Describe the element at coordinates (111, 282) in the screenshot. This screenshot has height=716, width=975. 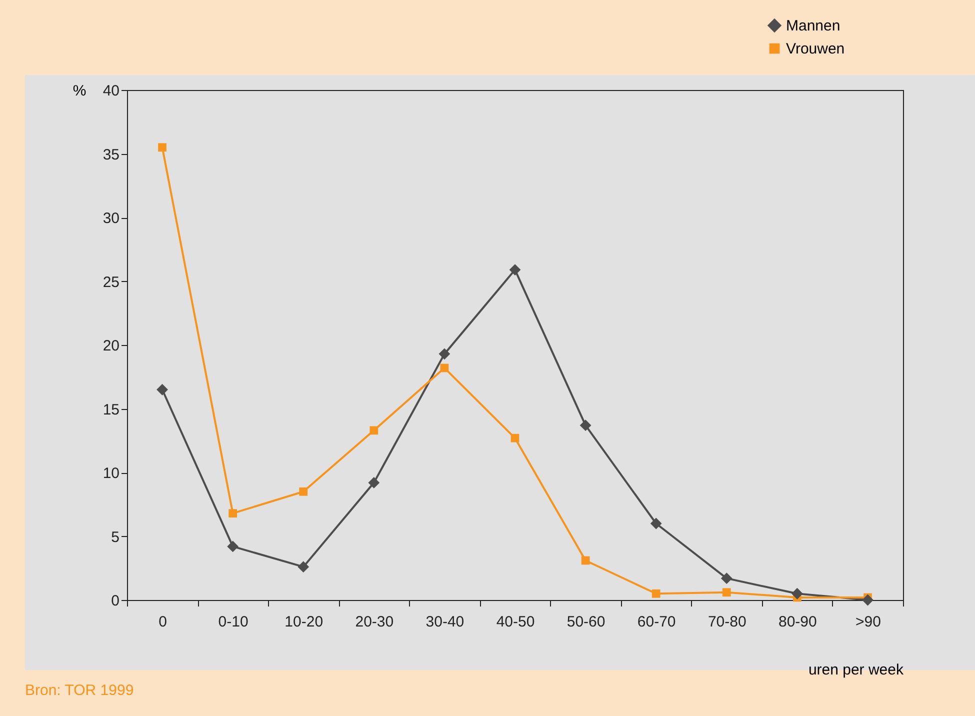
I see `y-tick-label: 25` at that location.